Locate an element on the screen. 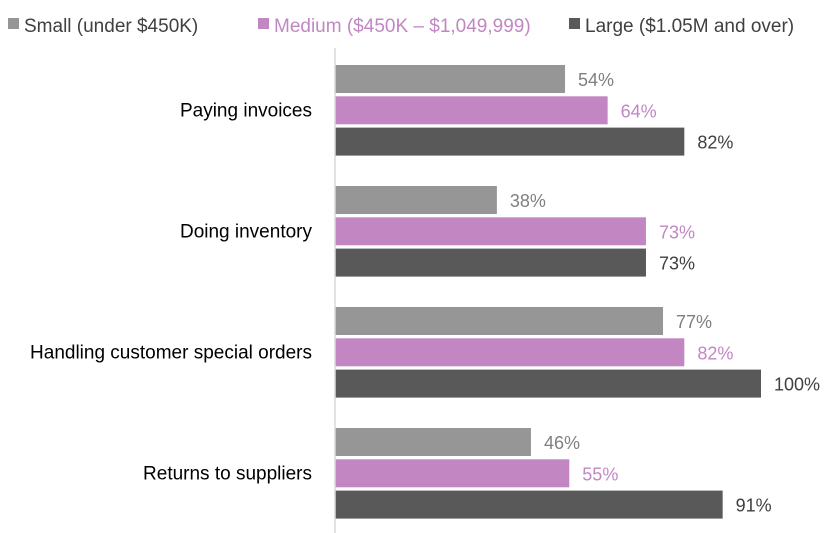  data-label-1-2: 82% is located at coordinates (715, 353).